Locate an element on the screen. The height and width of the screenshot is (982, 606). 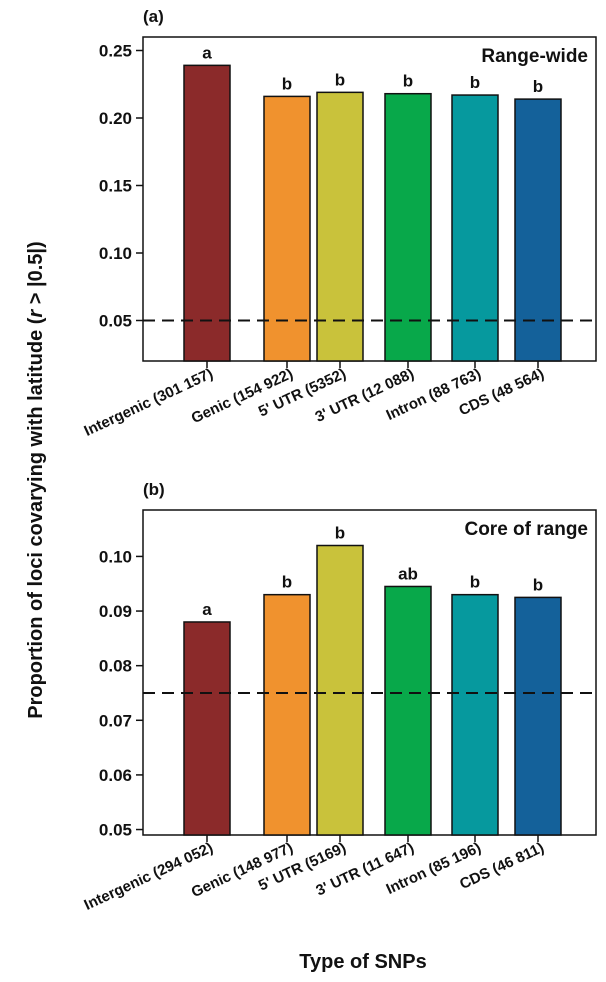
significance-label: ab is located at coordinates (408, 573).